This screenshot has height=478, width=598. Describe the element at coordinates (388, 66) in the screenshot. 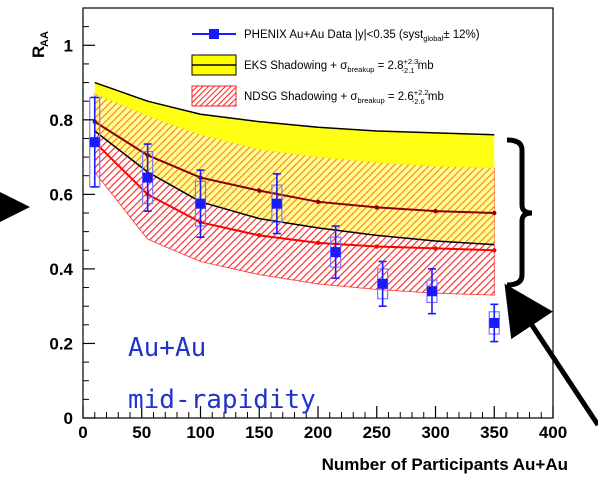

I see `legend-text-part: = 2.8` at that location.